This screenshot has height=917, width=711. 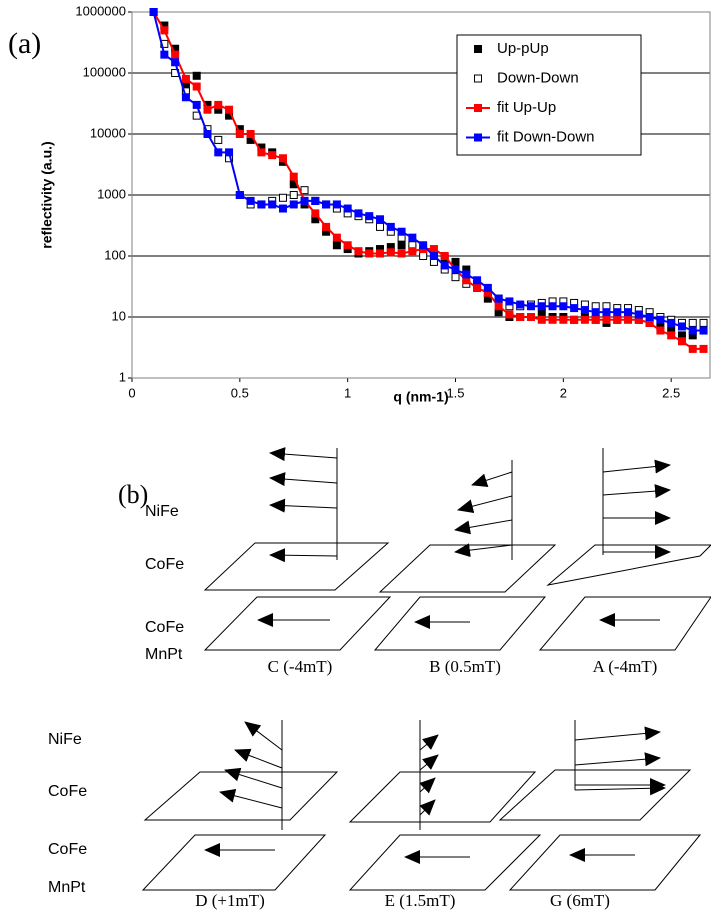 What do you see at coordinates (133, 494) in the screenshot?
I see `panel-label: (b)` at bounding box center [133, 494].